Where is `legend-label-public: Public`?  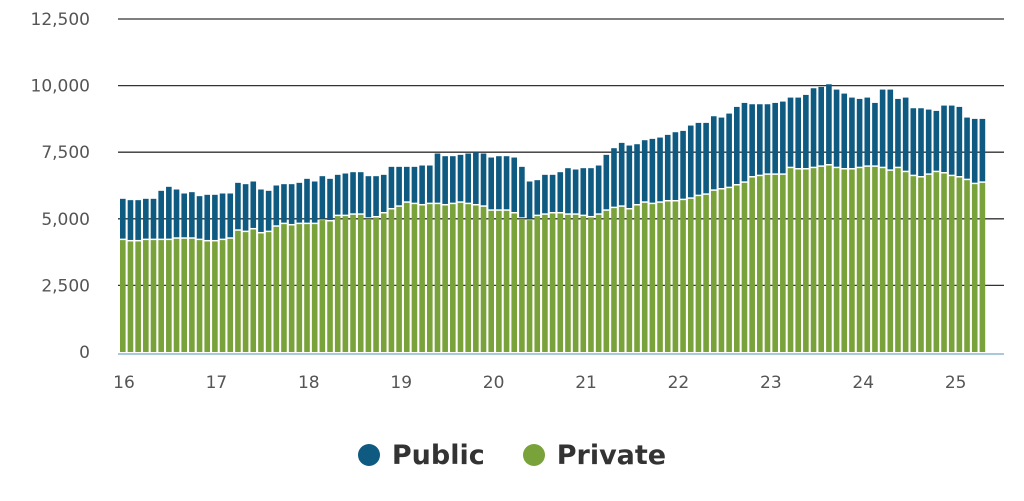
legend-label-public: Public is located at coordinates (438, 455).